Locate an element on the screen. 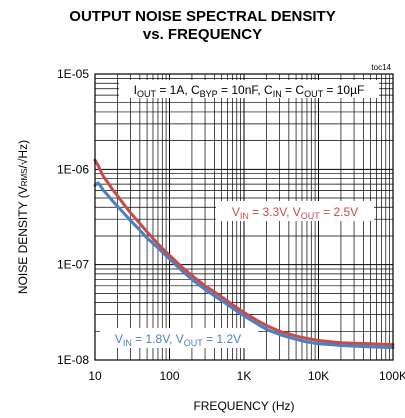 The width and height of the screenshot is (405, 418). x-axis-label: FREQUENCY (Hz) is located at coordinates (243, 406).